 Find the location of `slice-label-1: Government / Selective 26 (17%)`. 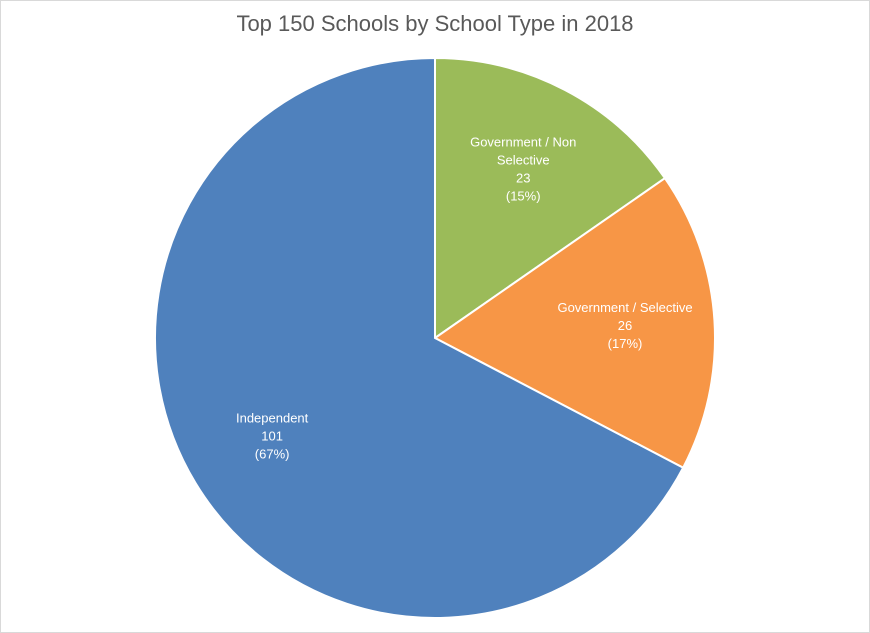

slice-label-1: Government / Selective 26 (17%) is located at coordinates (624, 325).